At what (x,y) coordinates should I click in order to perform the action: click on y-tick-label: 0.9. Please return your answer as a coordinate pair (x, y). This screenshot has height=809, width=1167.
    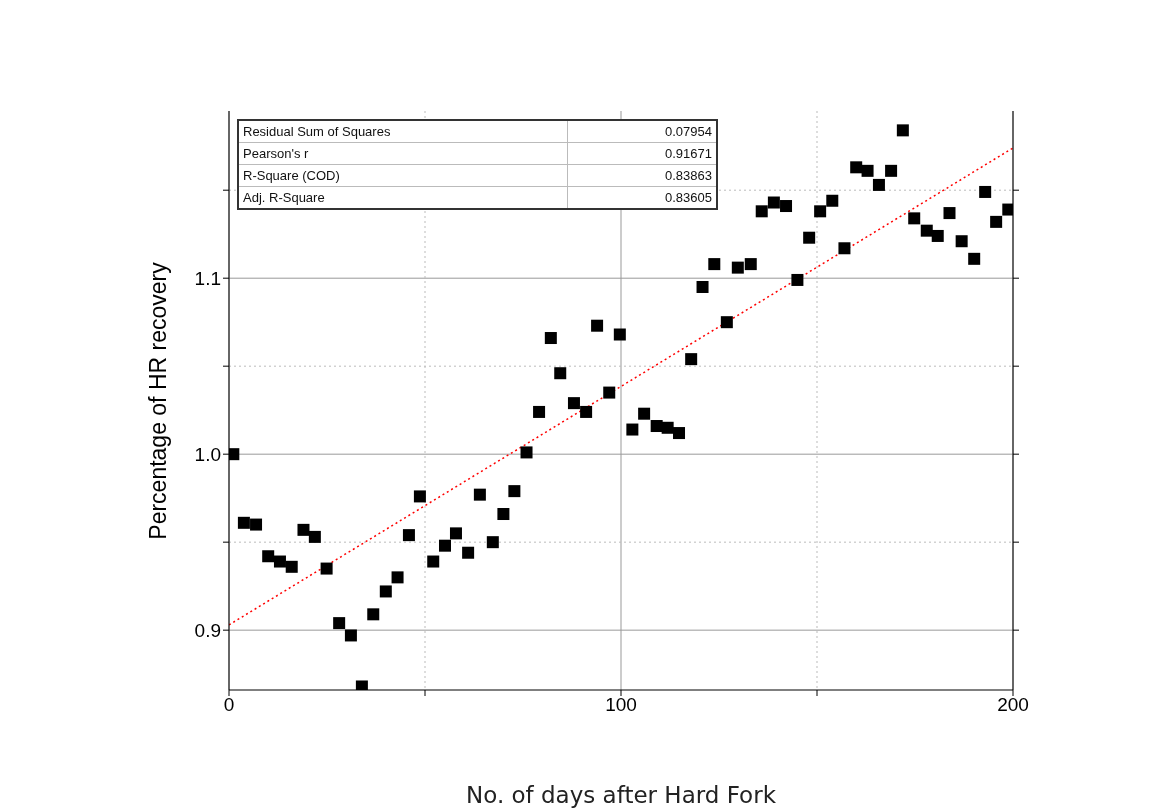
    Looking at the image, I should click on (207, 630).